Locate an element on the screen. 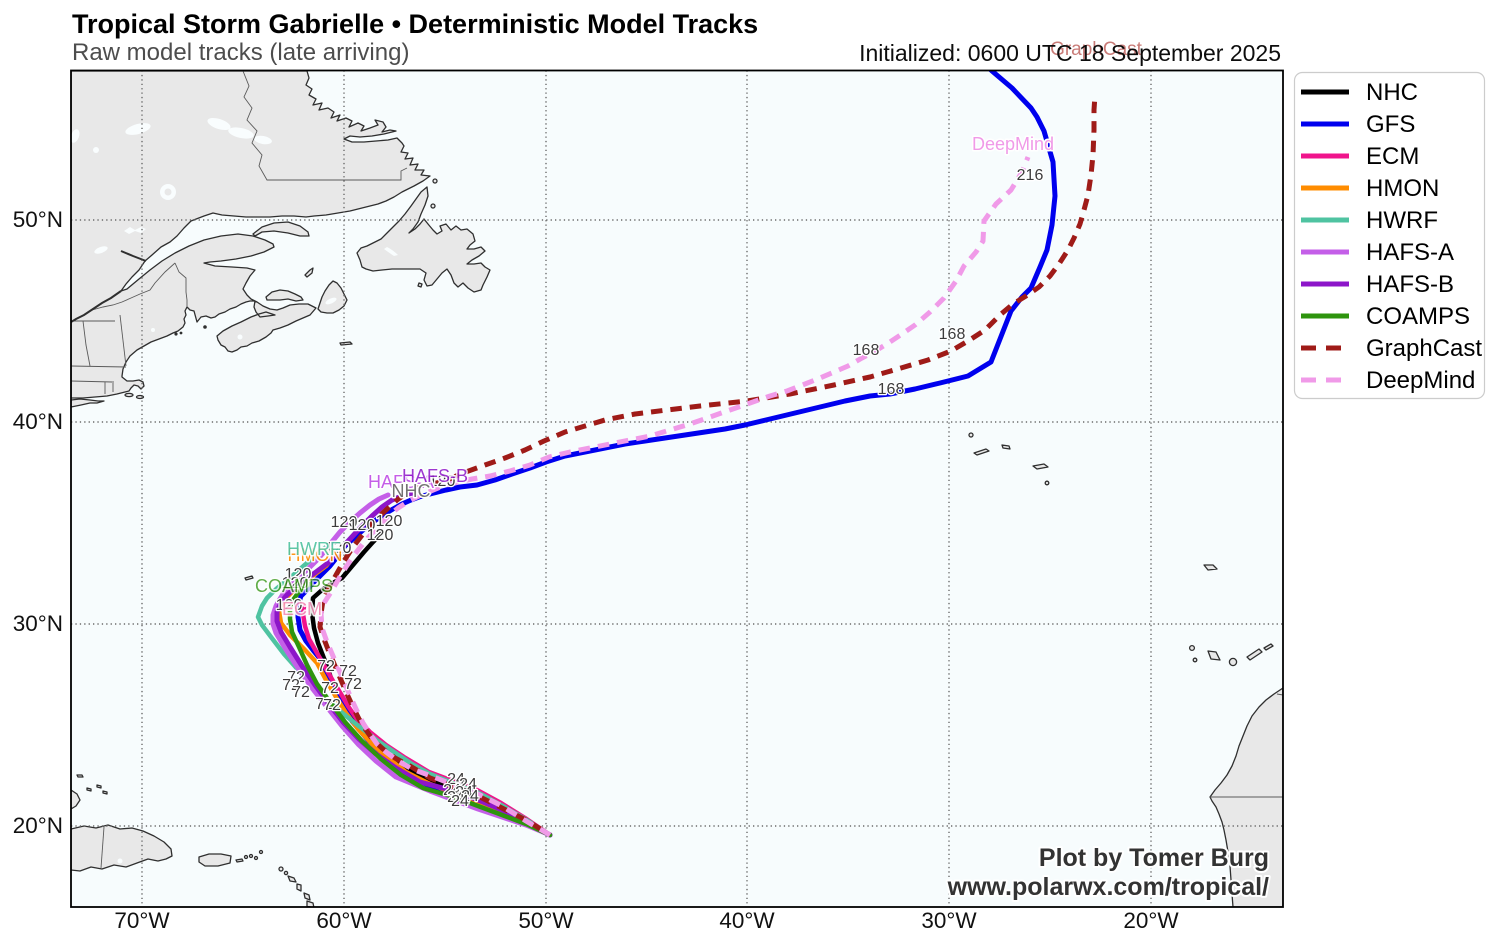 The width and height of the screenshot is (1496, 946). svg-text: www.polarwx.com/tropical/ is located at coordinates (1108, 887).